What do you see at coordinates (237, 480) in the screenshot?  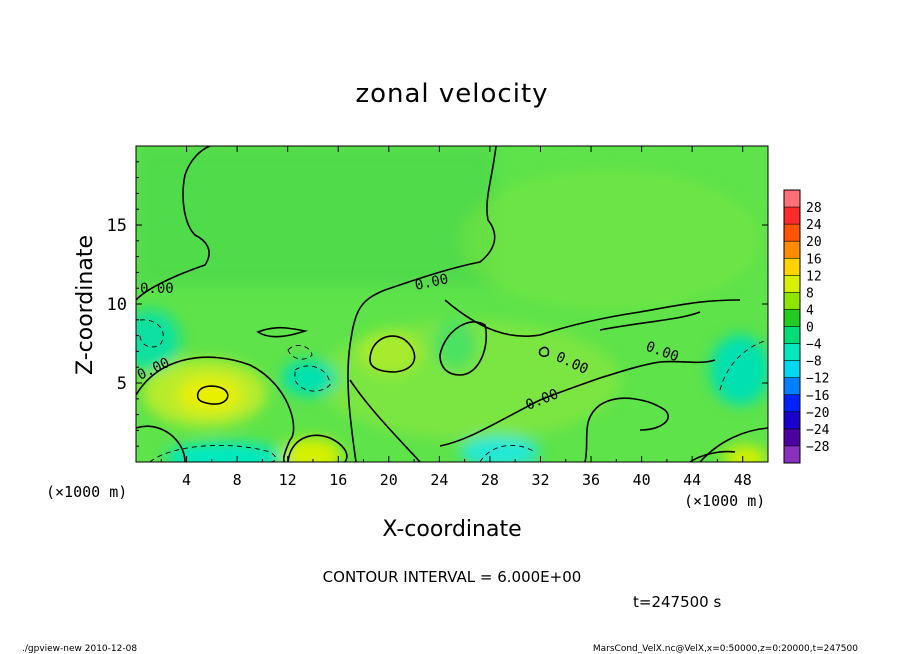 I see `x-tick-label: 8` at bounding box center [237, 480].